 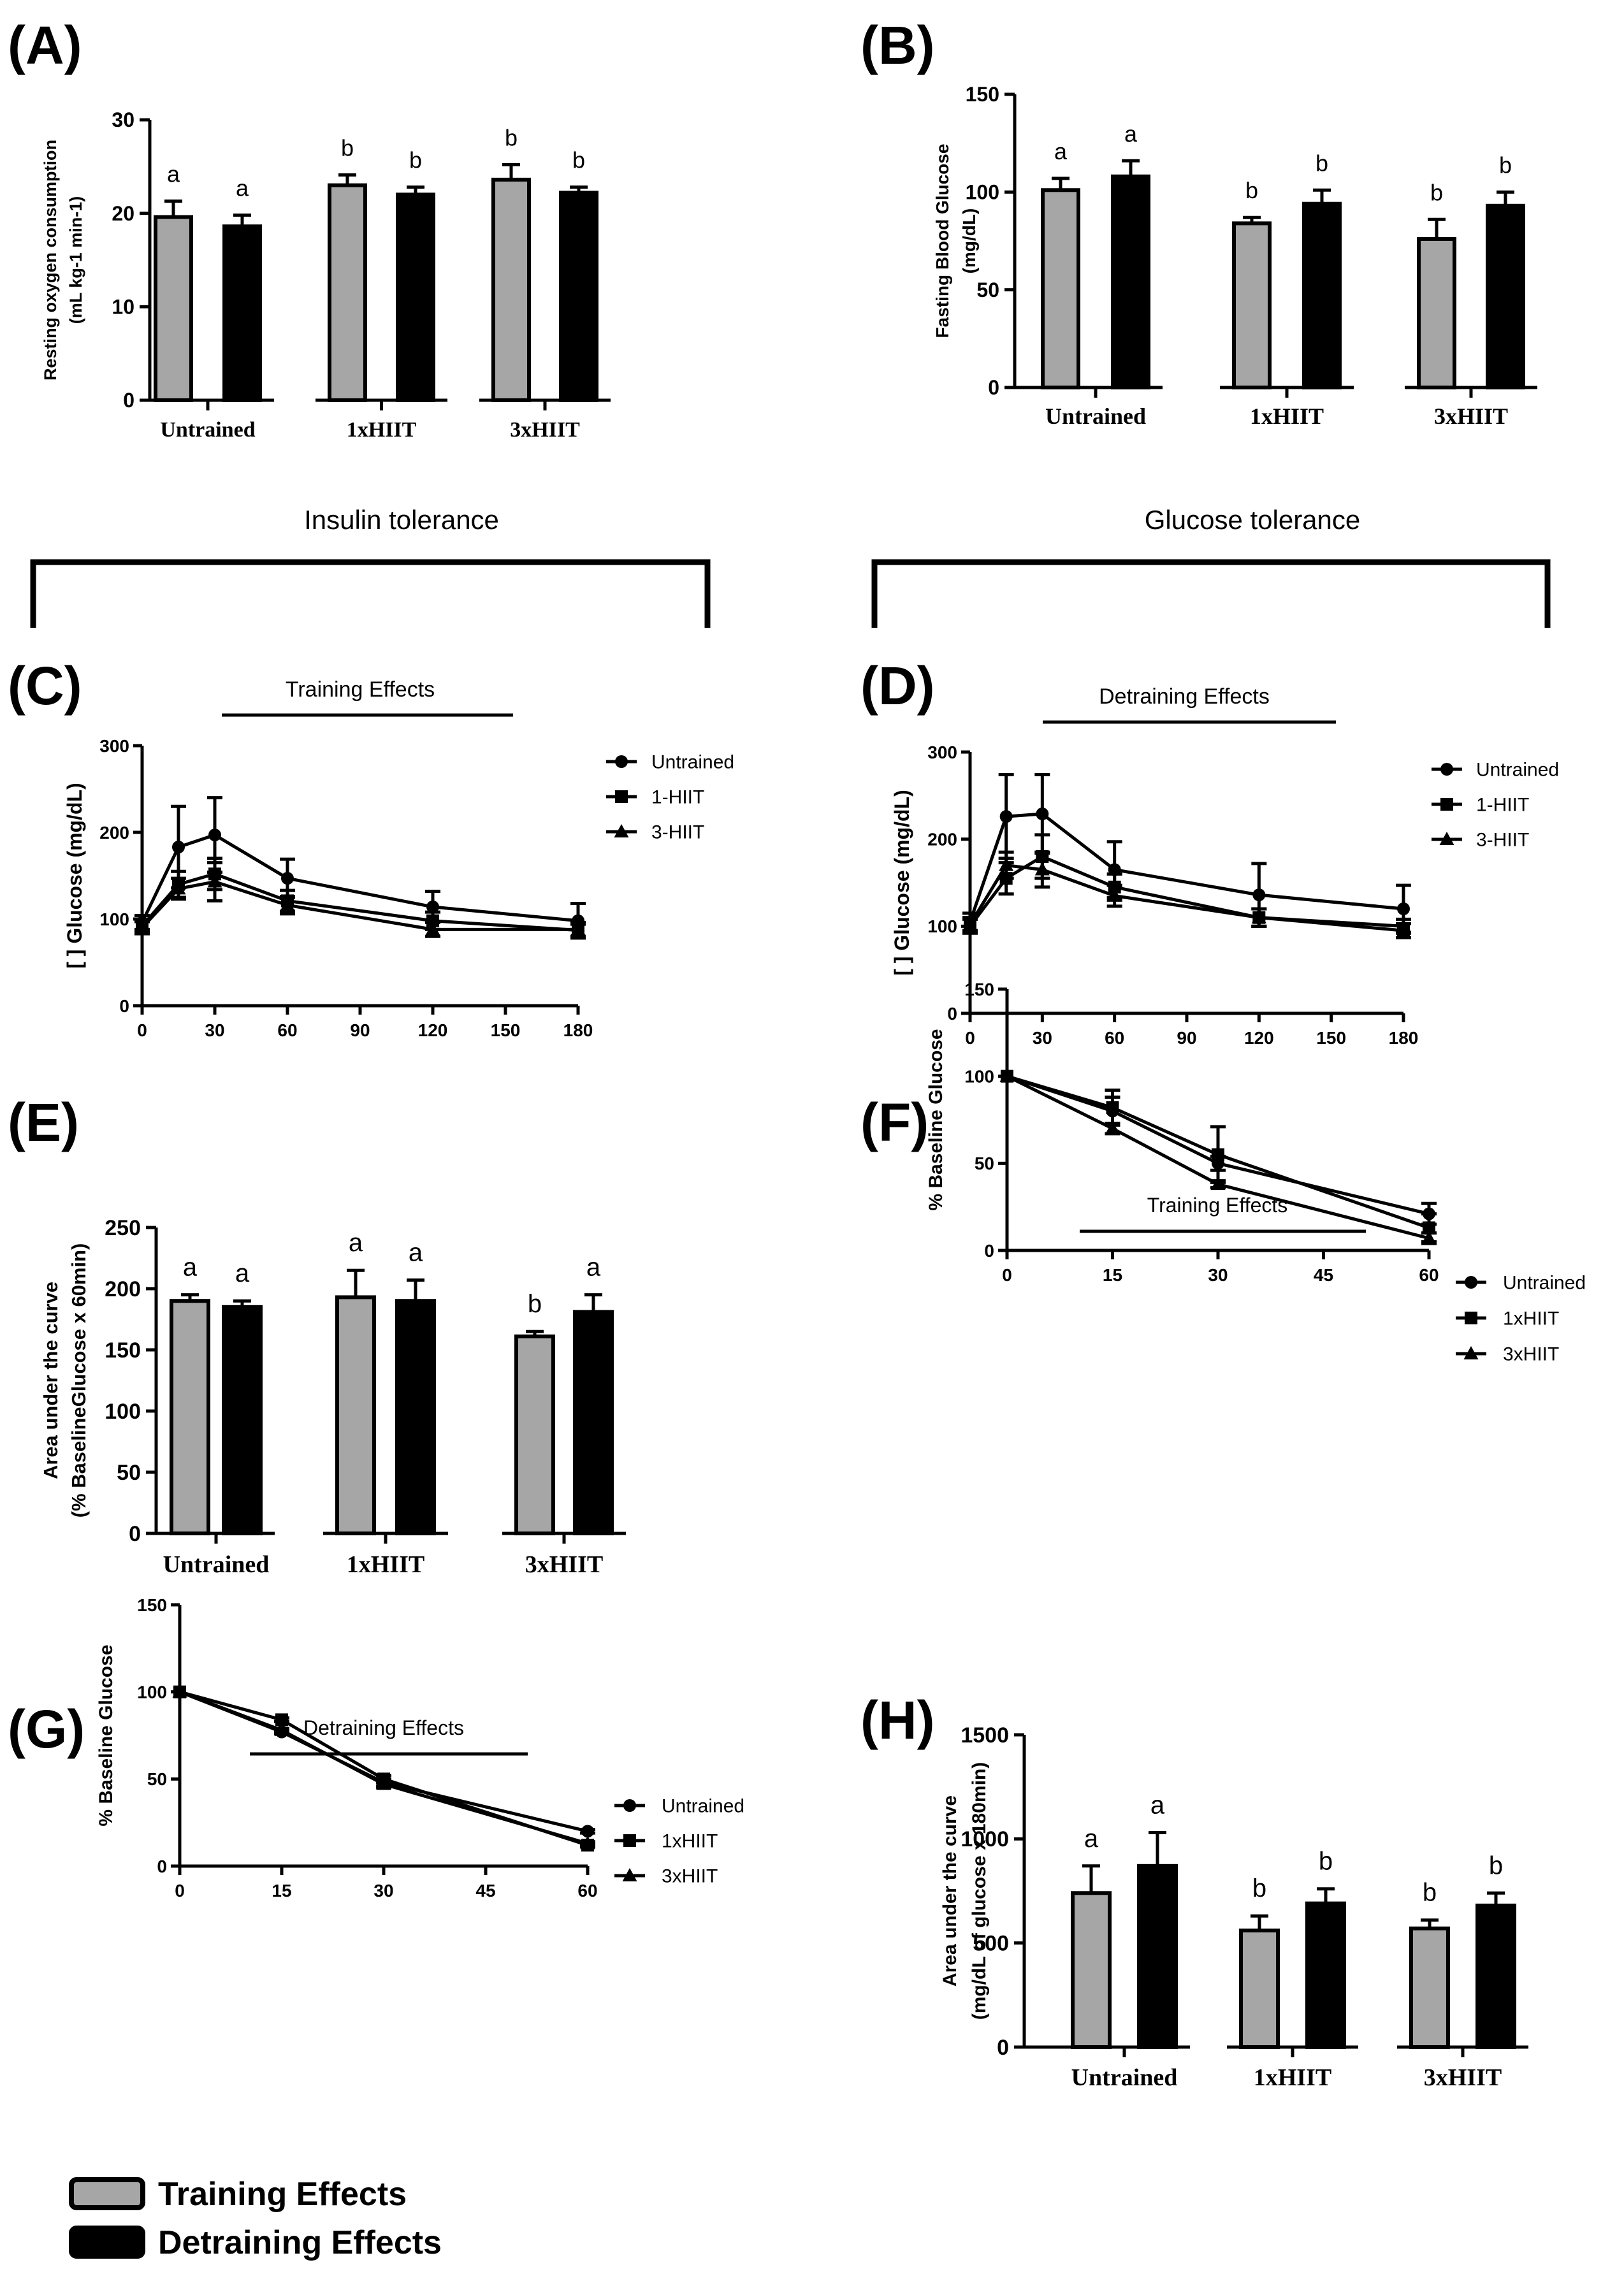 I want to click on glucose-tolerance-heading: Glucose tolerance, so click(x=1253, y=520).